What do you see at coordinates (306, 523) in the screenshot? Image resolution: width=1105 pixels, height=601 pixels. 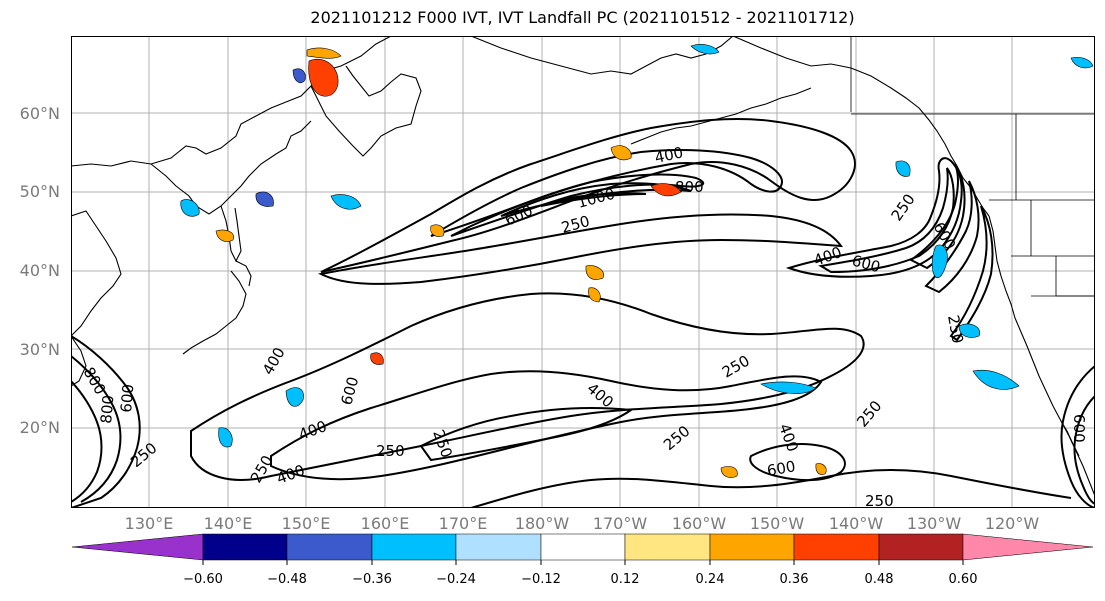 I see `lon-label-150e: 150°E` at bounding box center [306, 523].